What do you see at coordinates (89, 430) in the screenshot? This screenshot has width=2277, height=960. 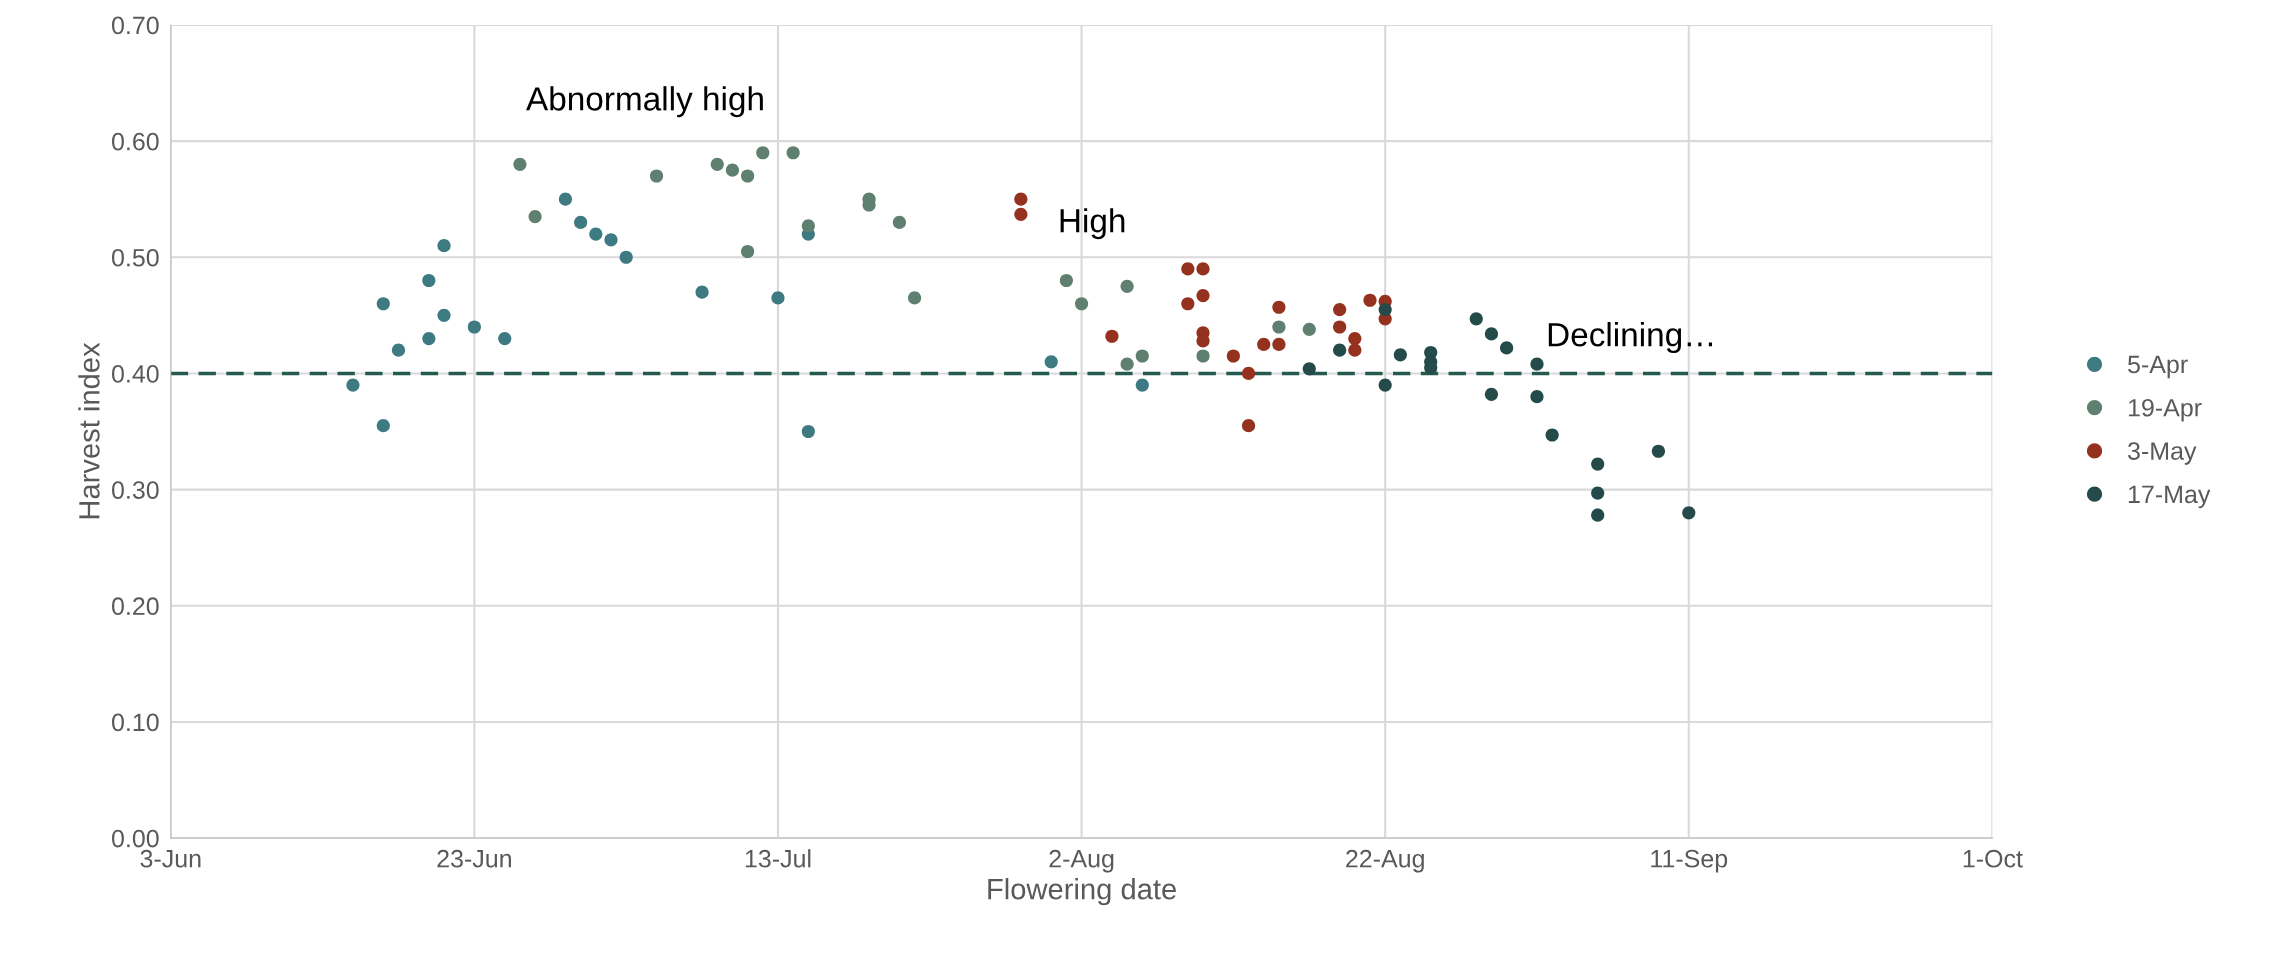 I see `y-axis-title: Harvest index` at bounding box center [89, 430].